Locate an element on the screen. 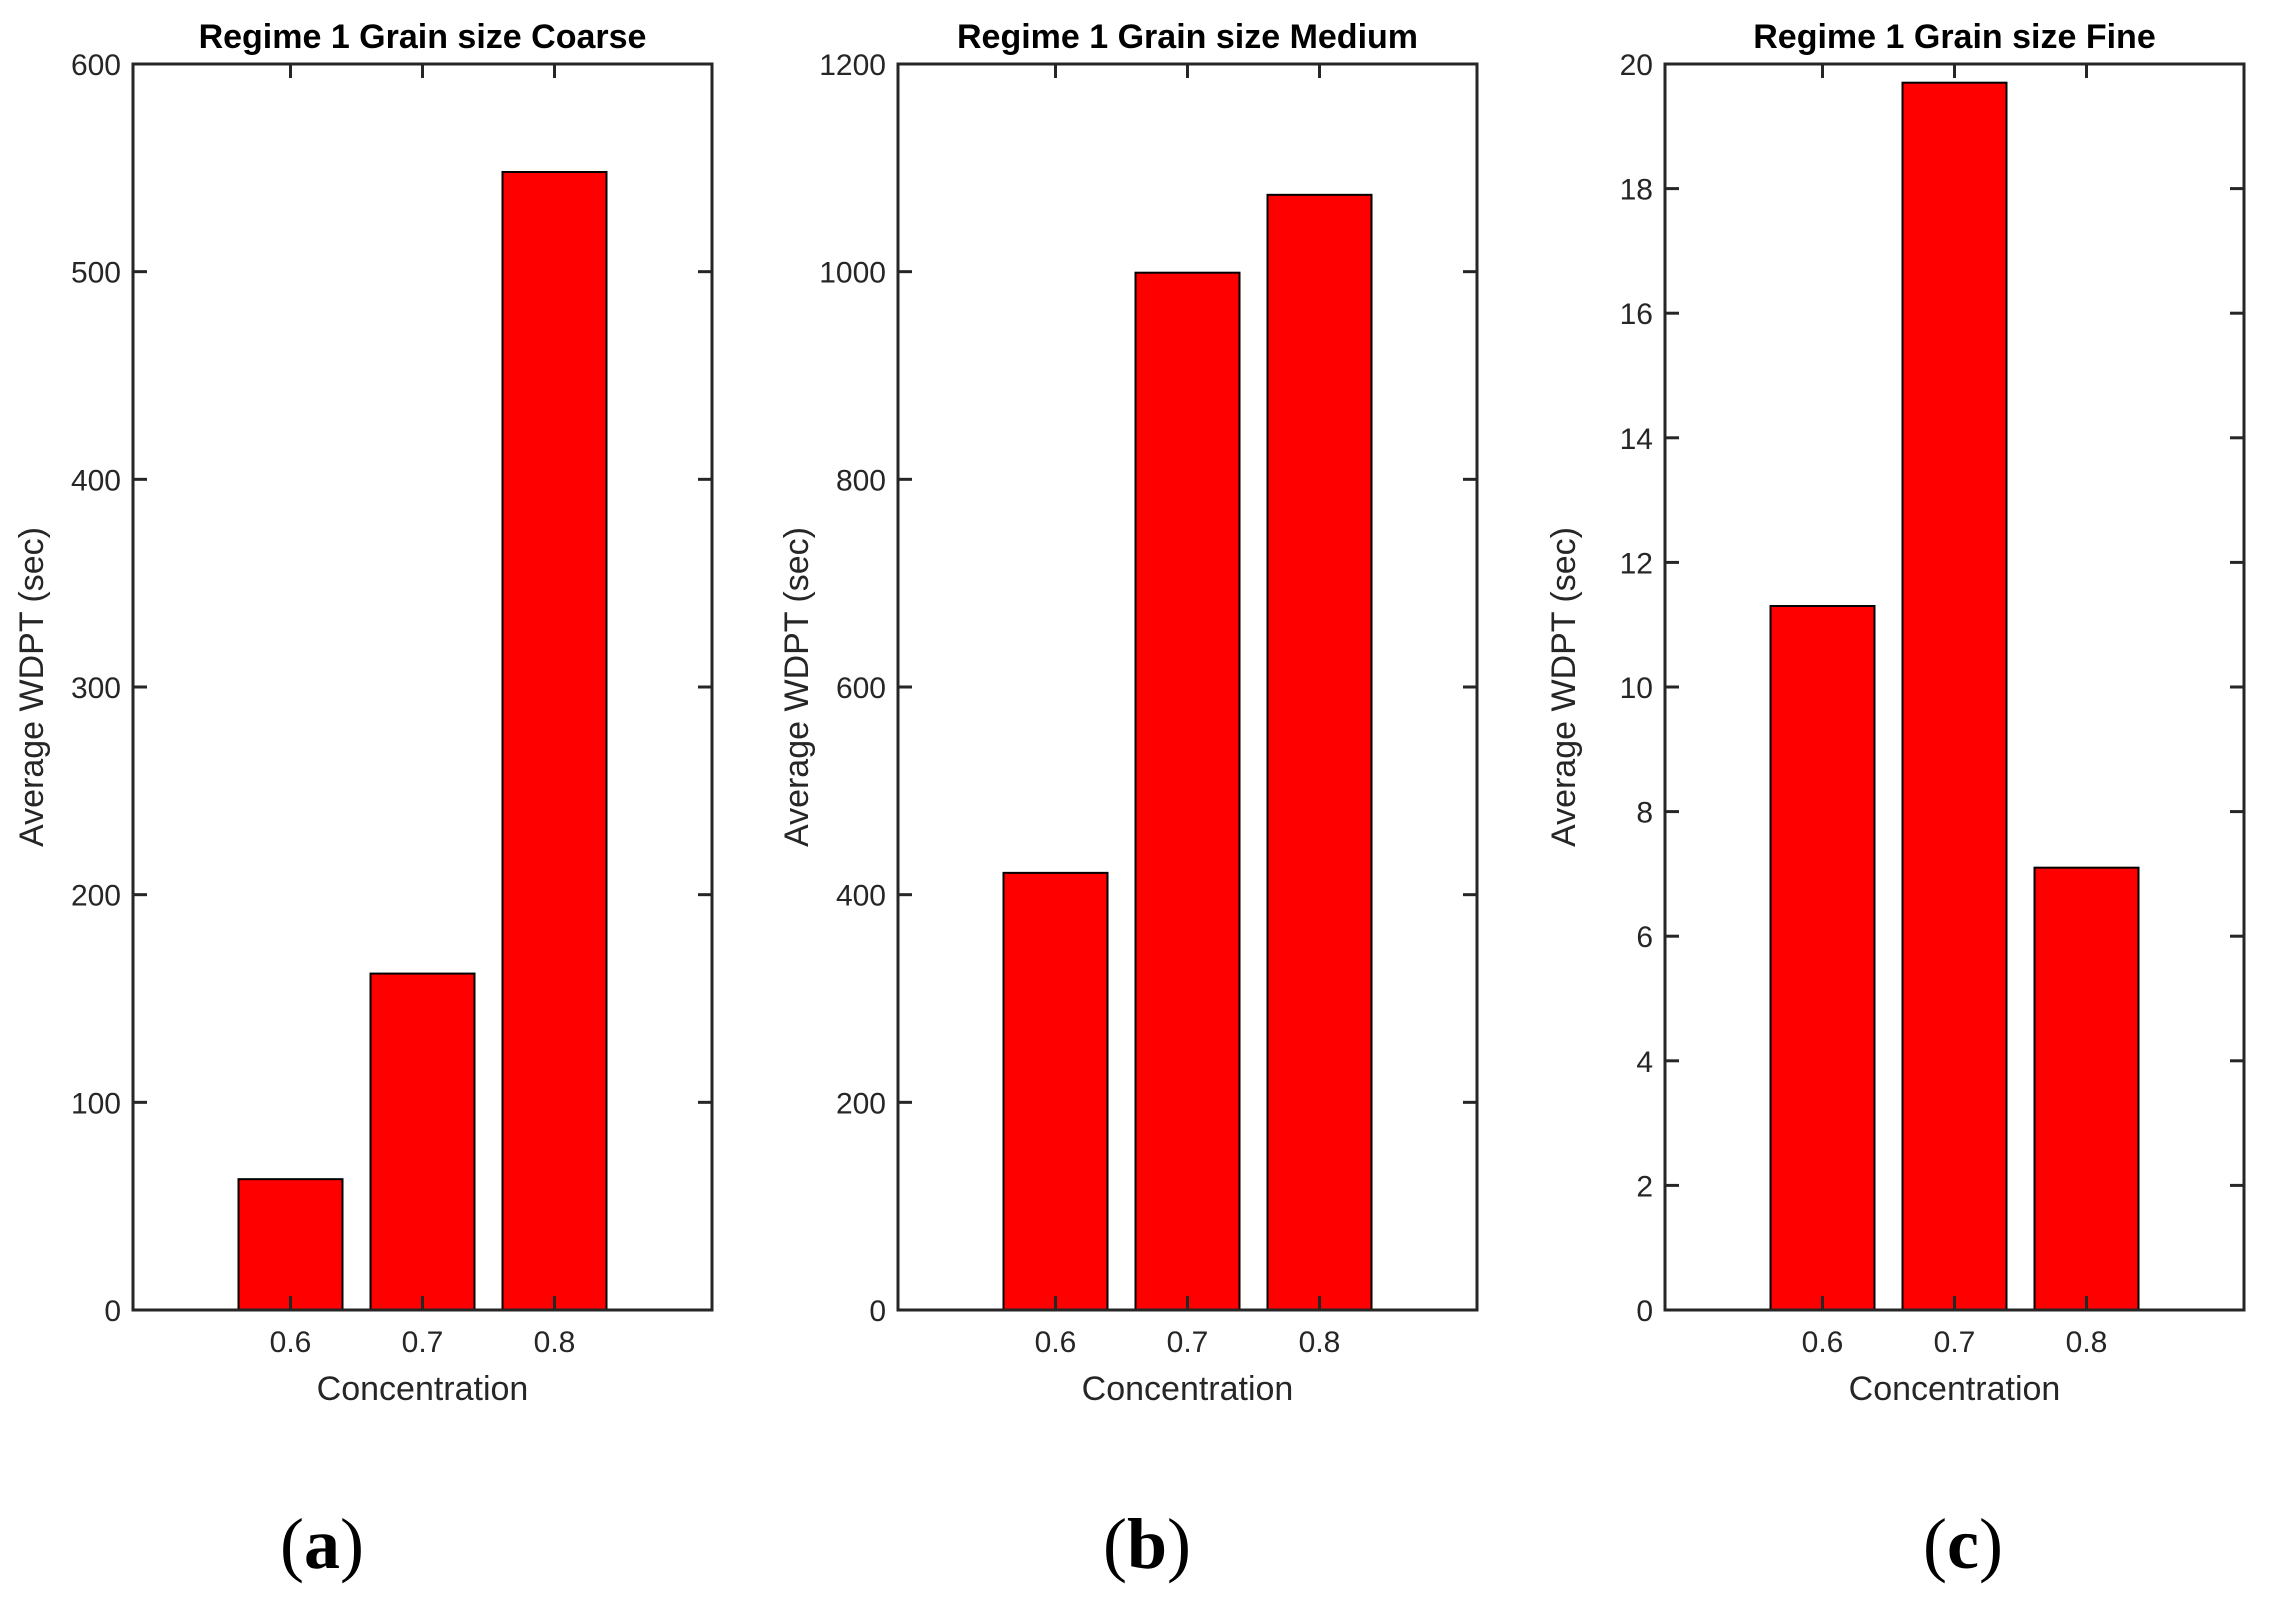 Image resolution: width=2271 pixels, height=1605 pixels. y-tick-label: 8 is located at coordinates (1644, 813).